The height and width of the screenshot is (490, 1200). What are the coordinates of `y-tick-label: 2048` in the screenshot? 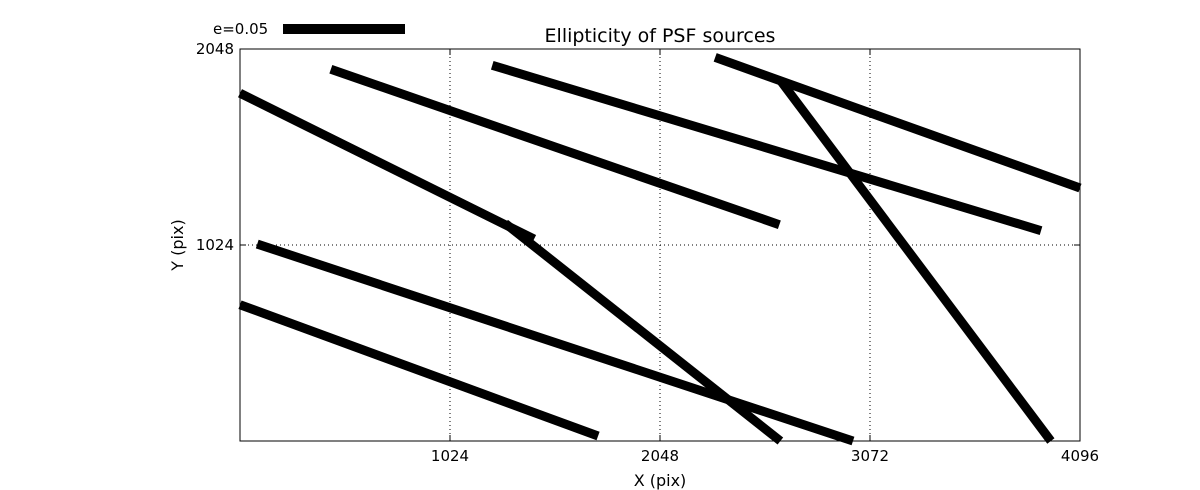 It's located at (215, 49).